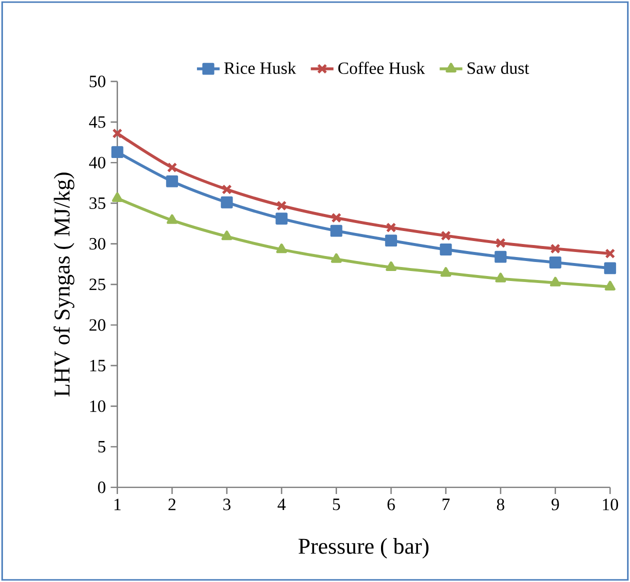  Describe the element at coordinates (610, 504) in the screenshot. I see `x-tick-label: 10` at that location.